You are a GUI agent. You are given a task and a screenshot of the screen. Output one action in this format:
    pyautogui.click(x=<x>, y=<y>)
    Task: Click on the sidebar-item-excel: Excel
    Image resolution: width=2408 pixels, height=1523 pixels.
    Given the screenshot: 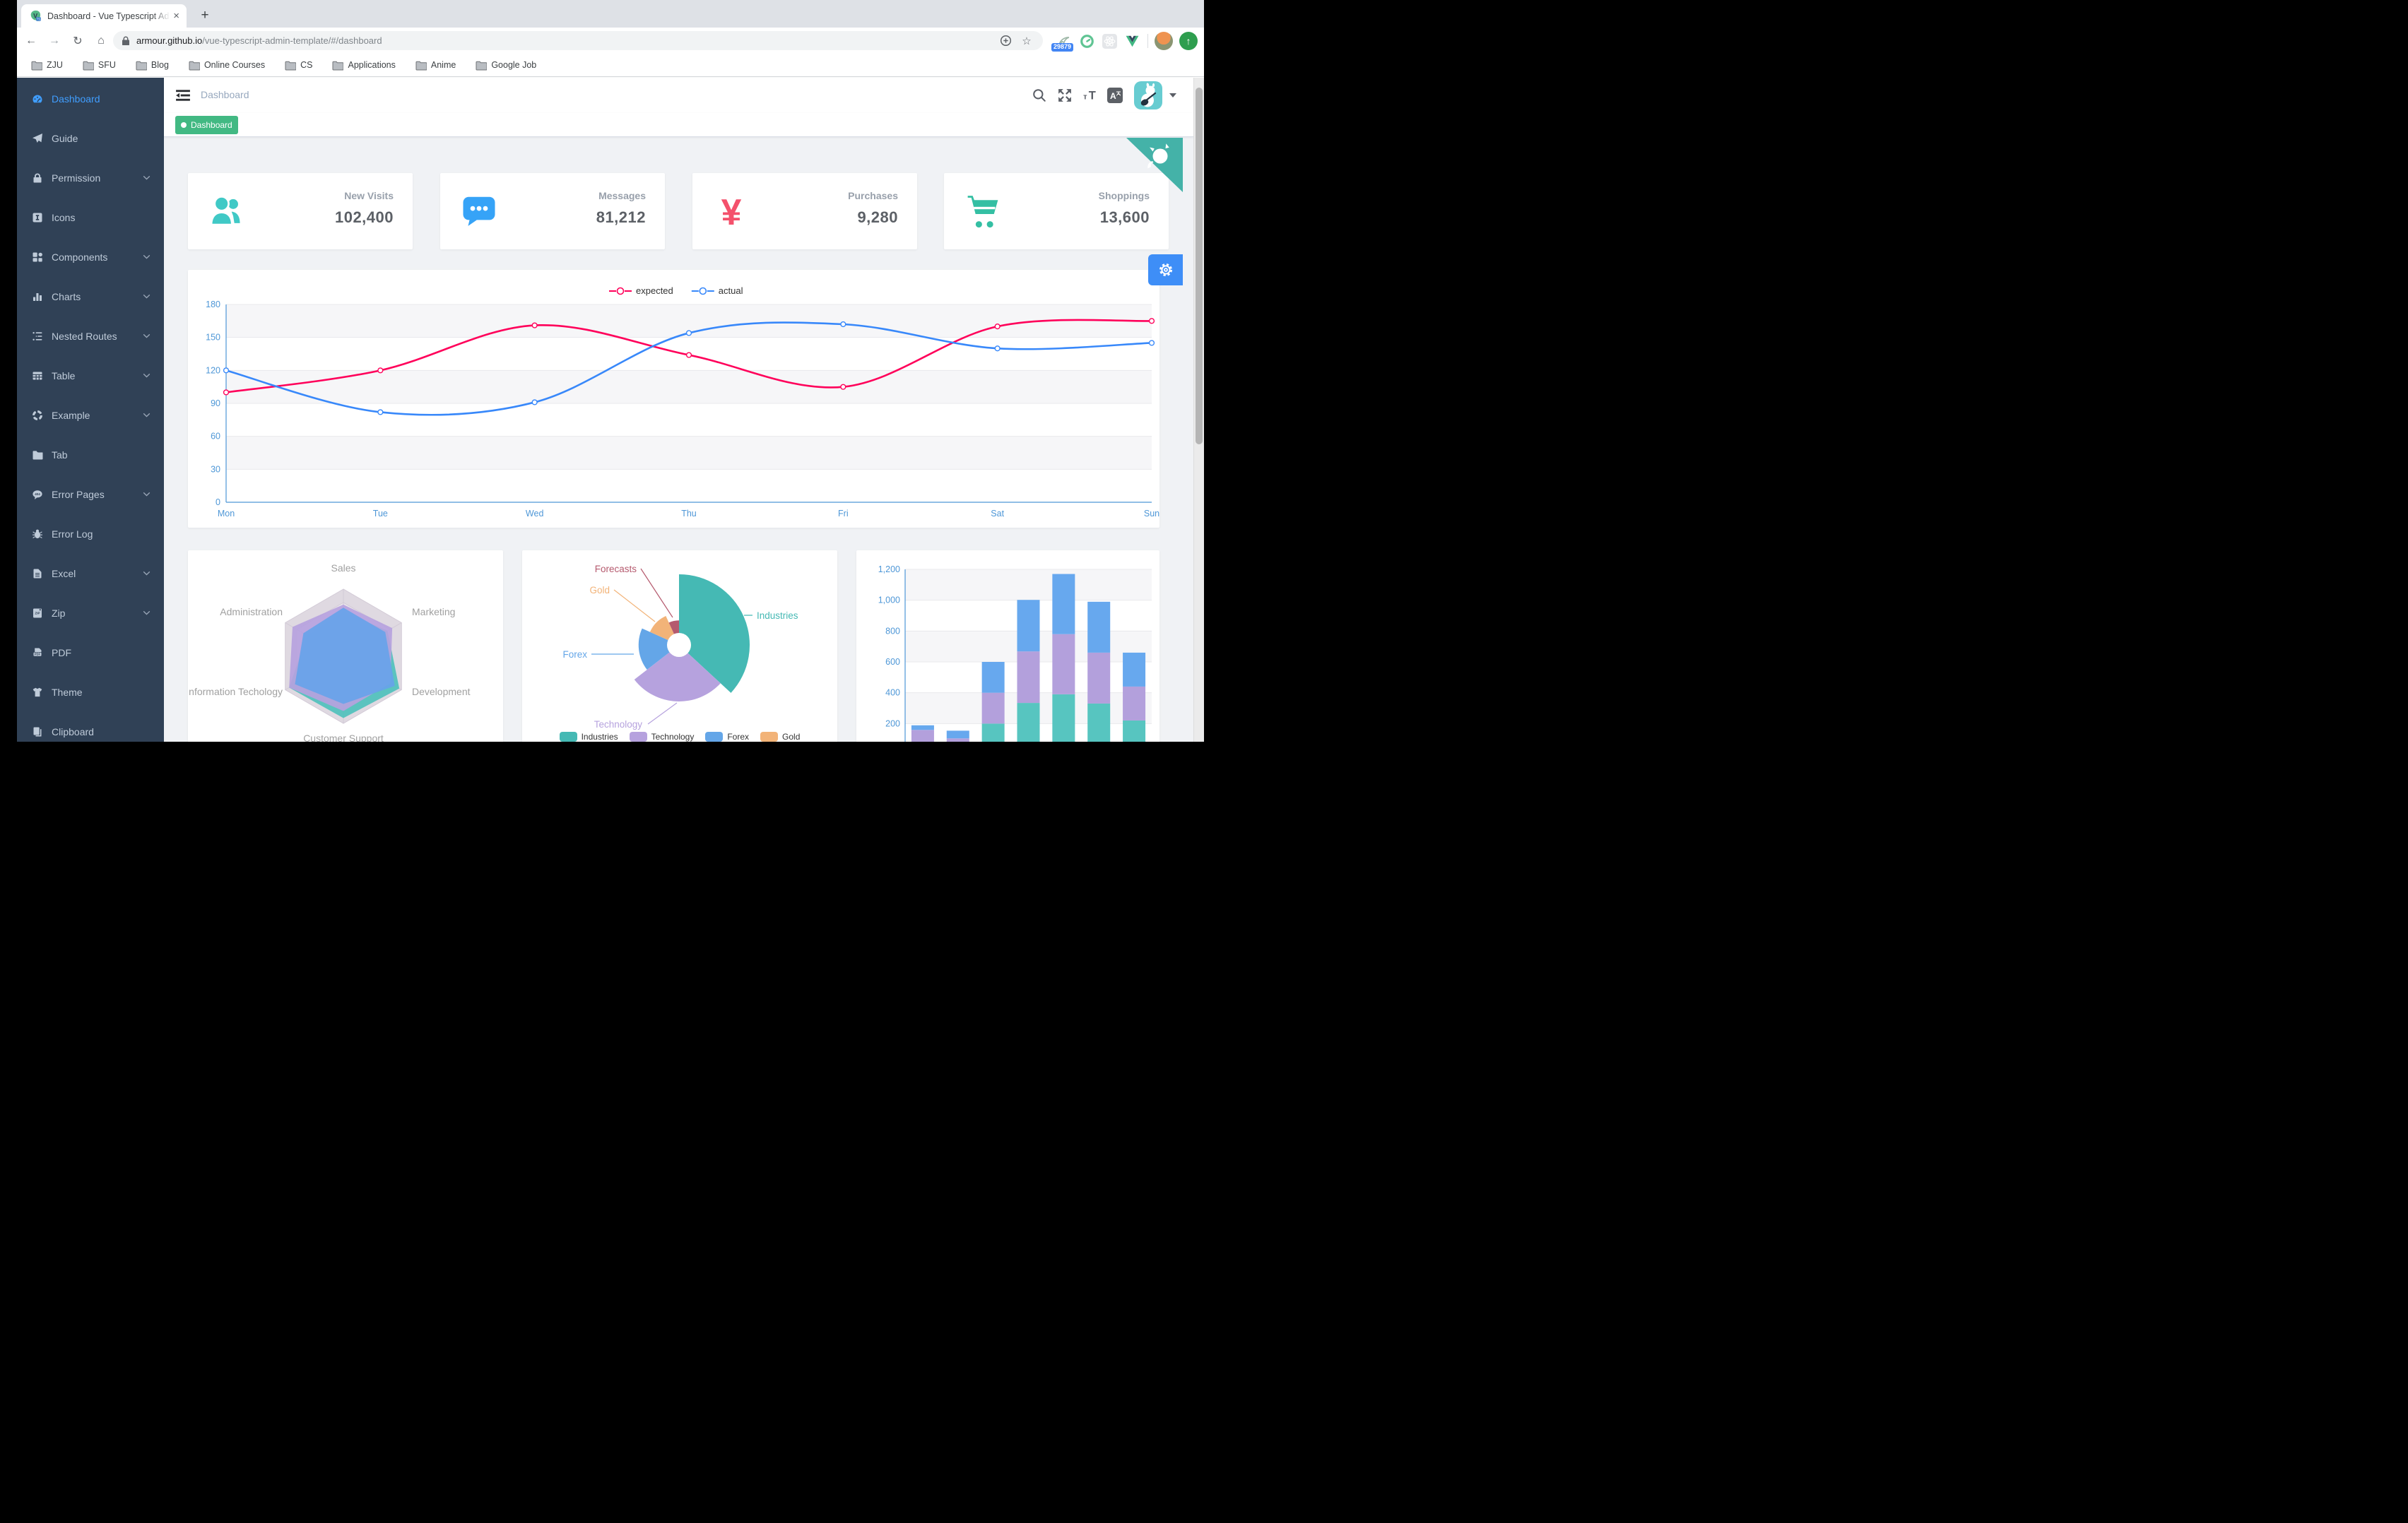 What is the action you would take?
    pyautogui.click(x=90, y=573)
    